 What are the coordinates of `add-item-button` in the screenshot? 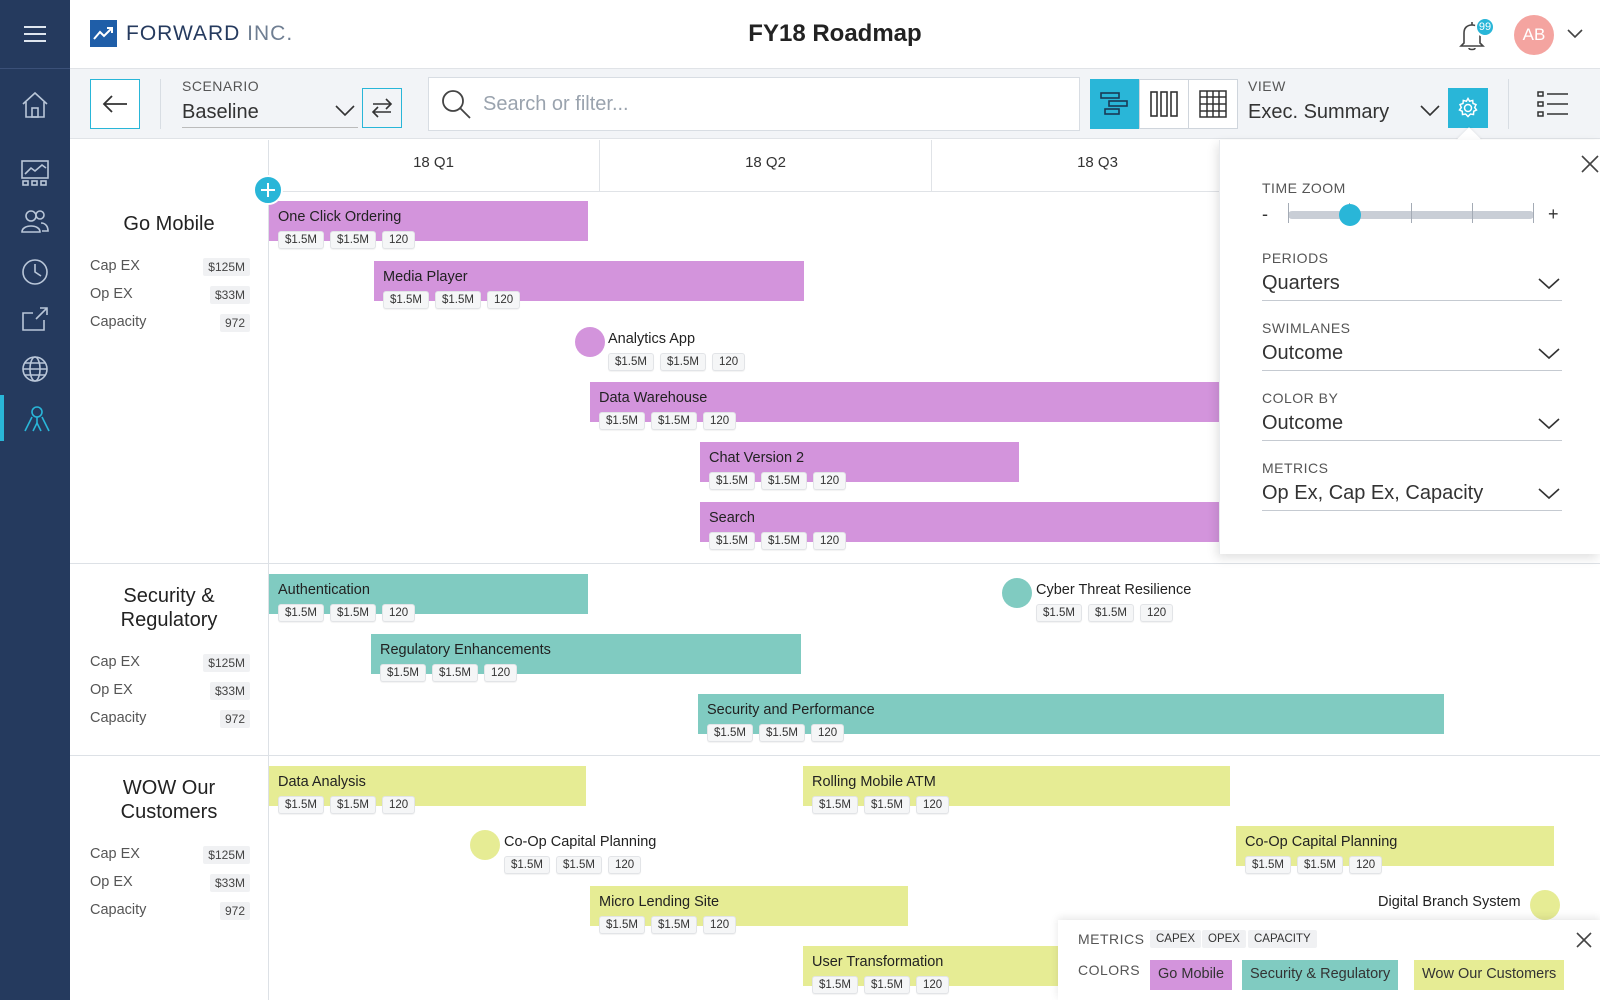 It's located at (268, 190).